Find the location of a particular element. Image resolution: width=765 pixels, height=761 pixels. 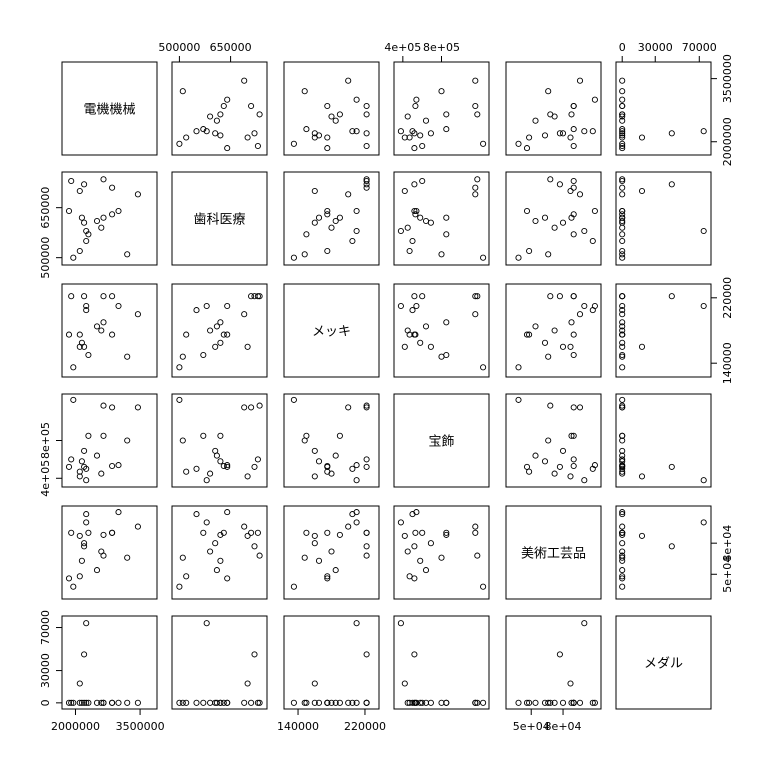

diagonal-label: 宝飾 is located at coordinates (441, 442).